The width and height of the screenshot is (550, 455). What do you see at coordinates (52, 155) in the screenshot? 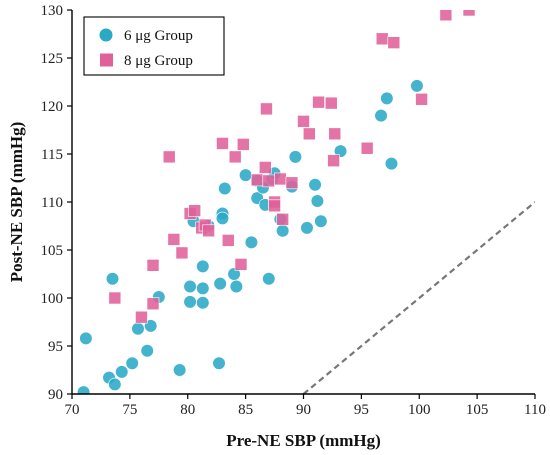
I see `y-tick-label: 115` at bounding box center [52, 155].